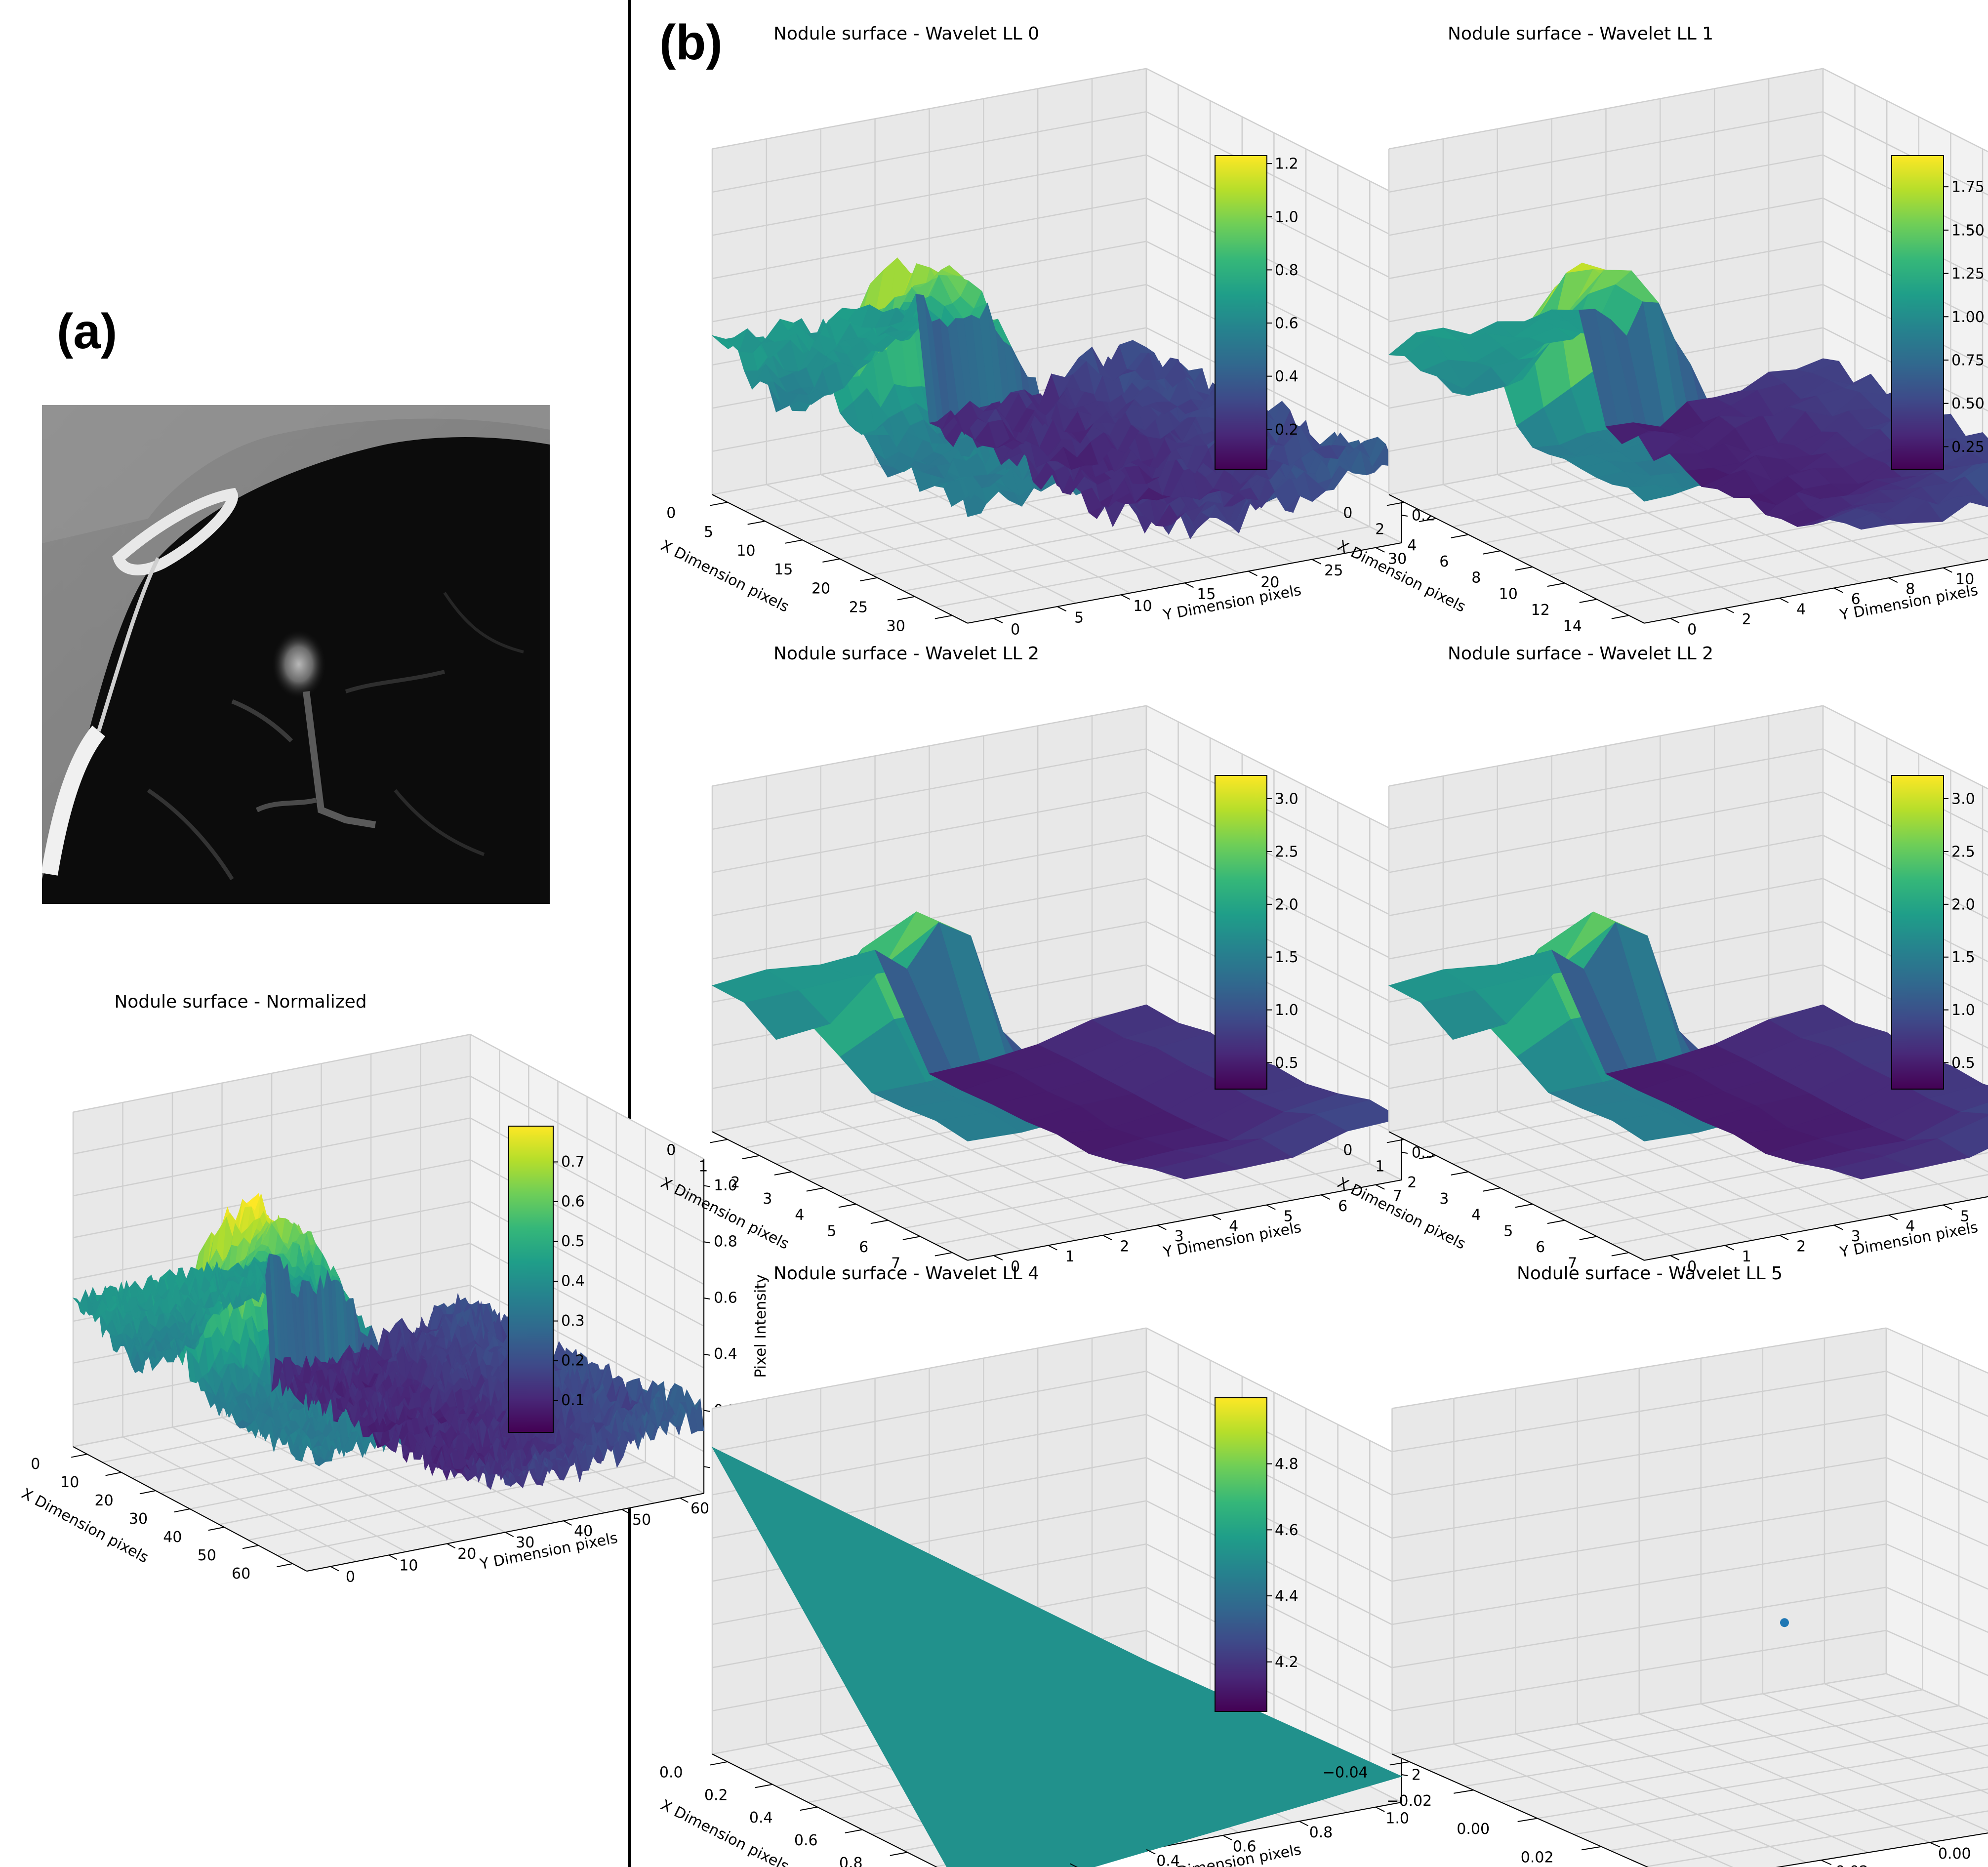 This screenshot has height=1867, width=1988. What do you see at coordinates (641, 1520) in the screenshot?
I see `y-tick-label: 50` at bounding box center [641, 1520].